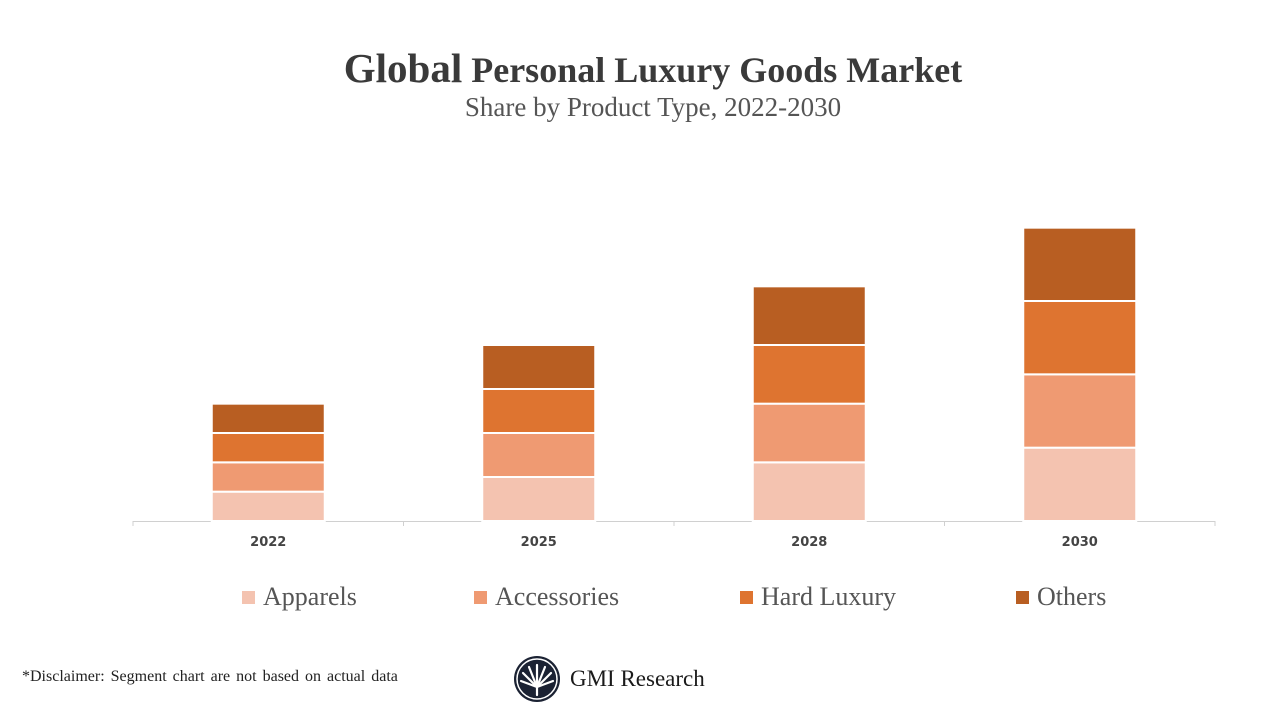  Describe the element at coordinates (809, 433) in the screenshot. I see `bar-segment-accessories-2028` at that location.